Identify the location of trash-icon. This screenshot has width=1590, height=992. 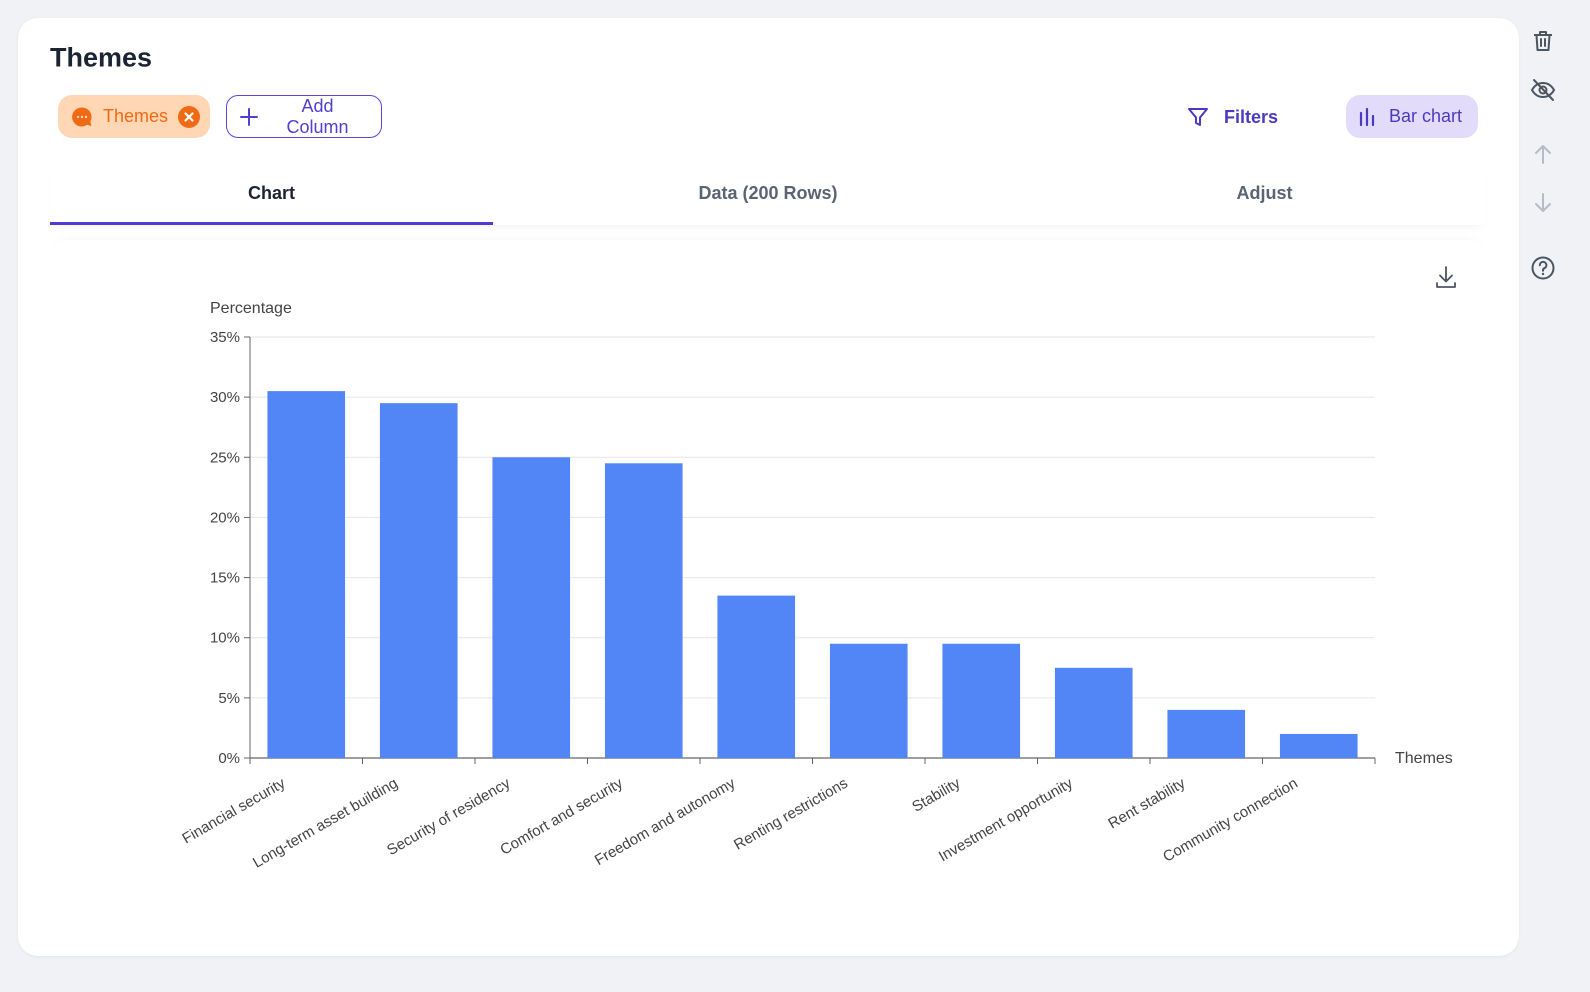
(1543, 41).